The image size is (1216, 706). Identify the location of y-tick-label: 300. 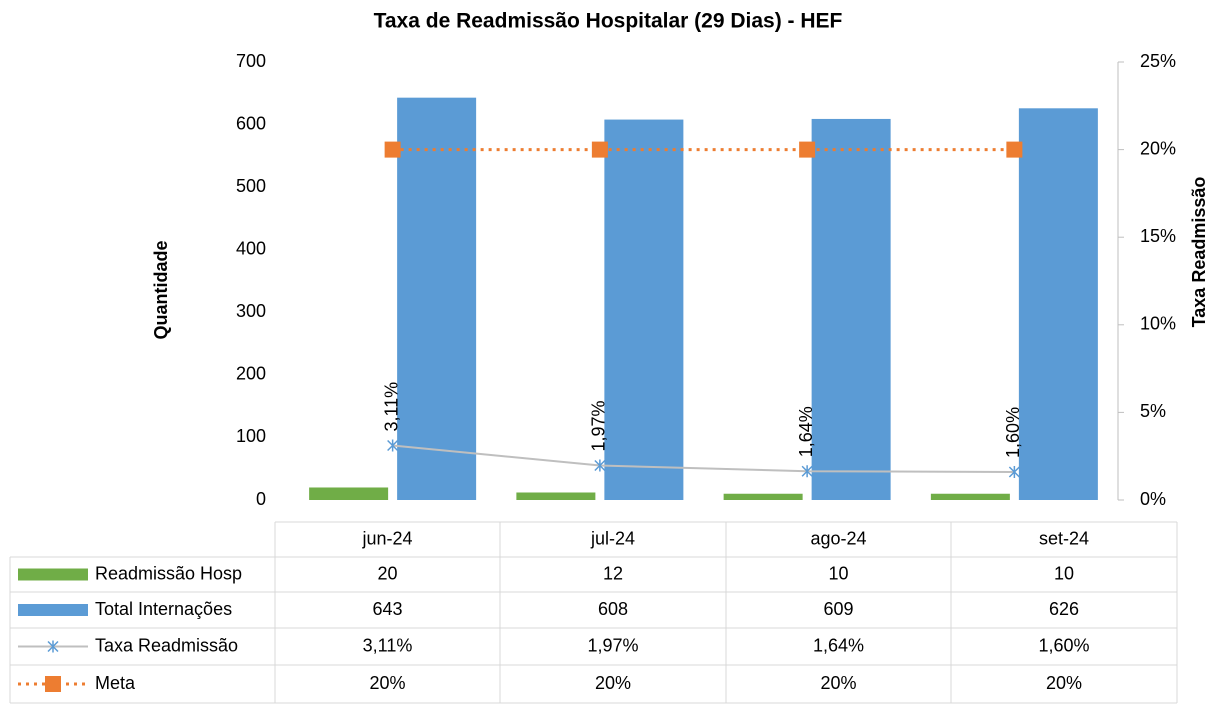
(251, 311).